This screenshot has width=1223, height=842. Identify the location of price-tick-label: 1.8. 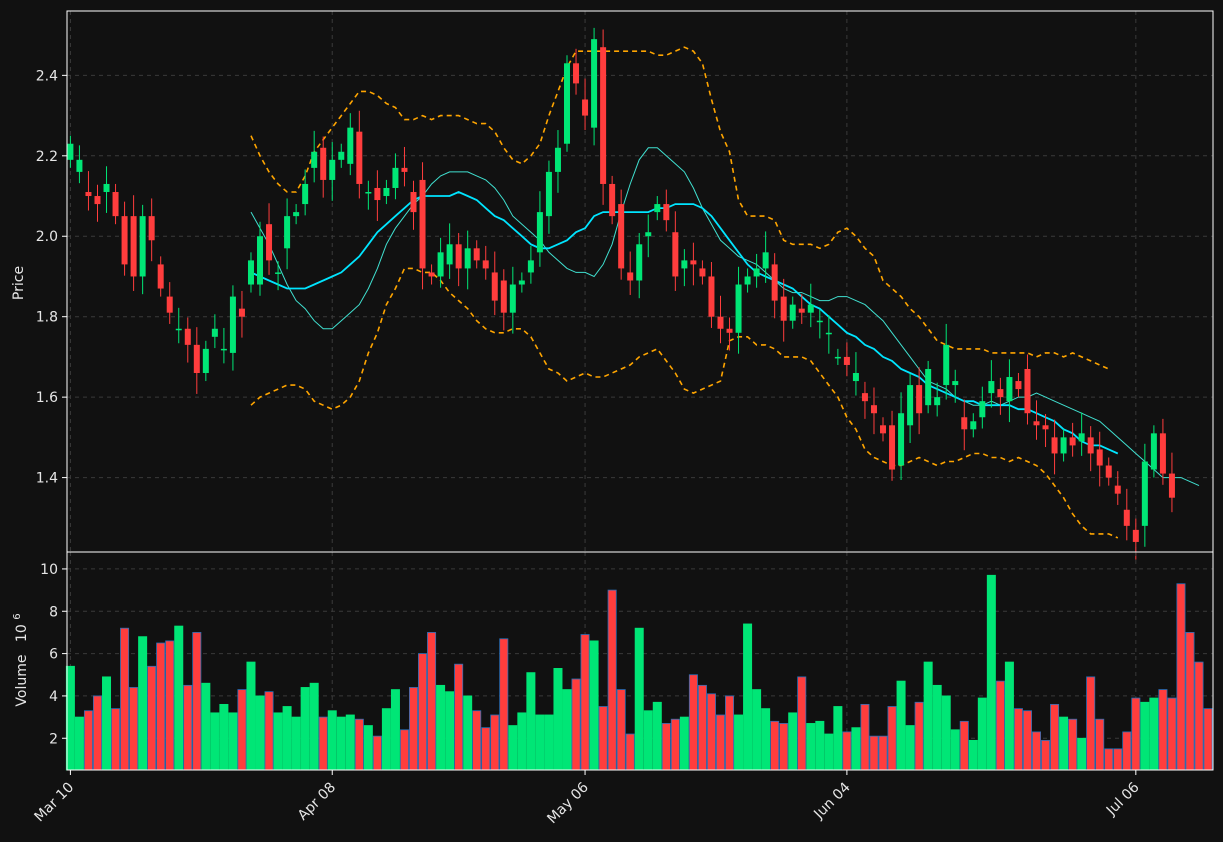
(47, 318).